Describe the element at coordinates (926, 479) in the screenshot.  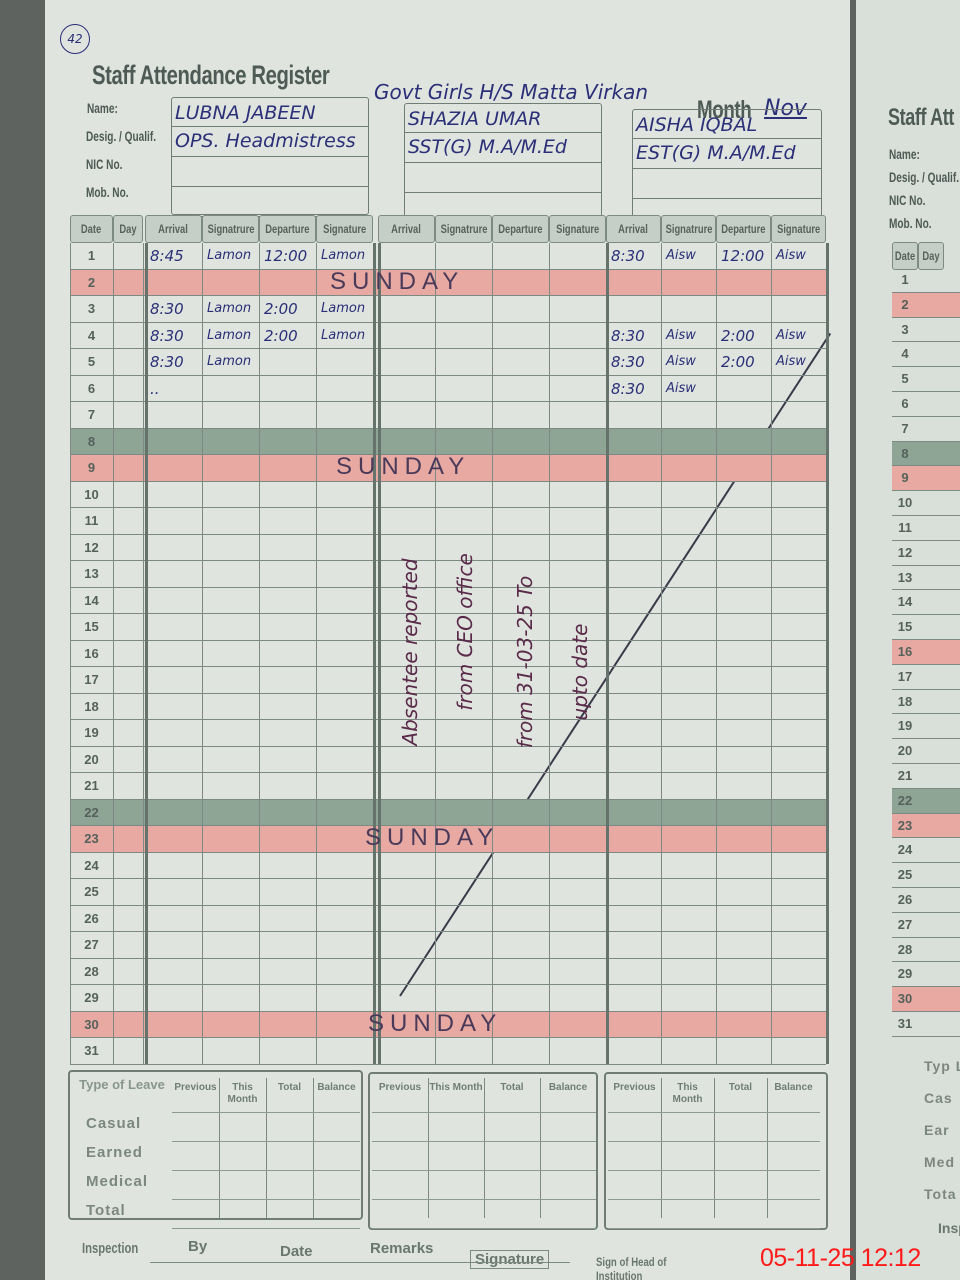
I see `next-page-date-row: 9` at that location.